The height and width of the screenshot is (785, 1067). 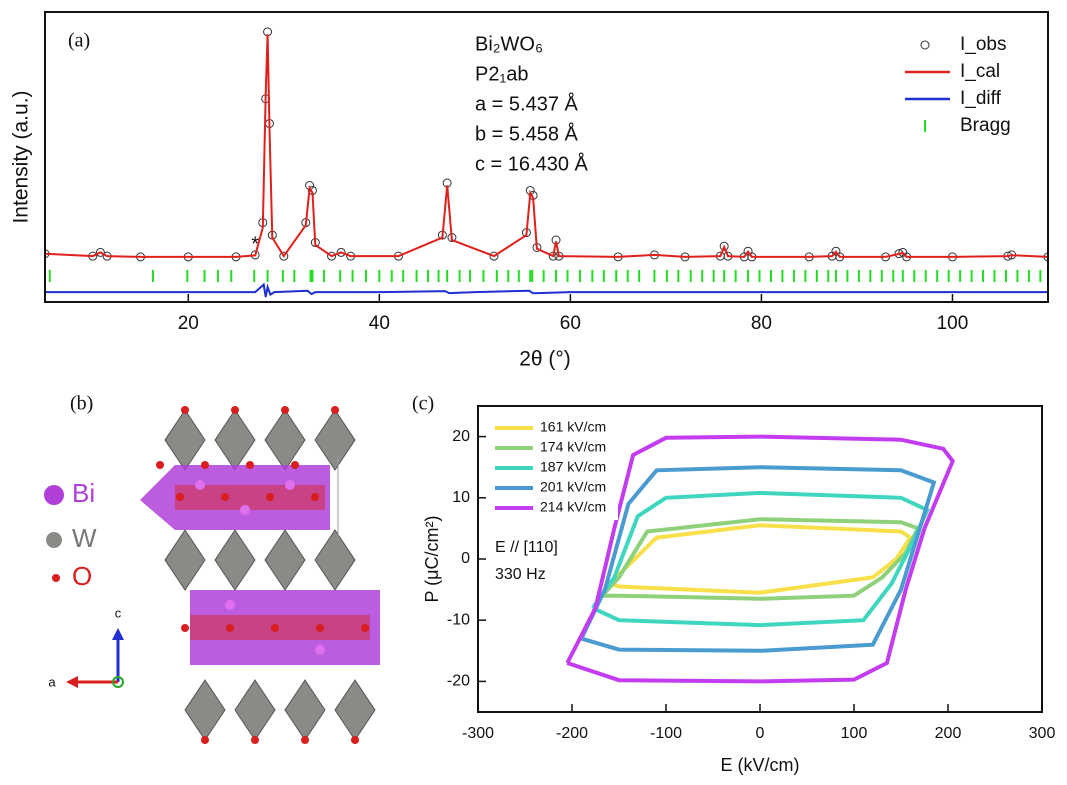 I want to click on x-axis-label: E (kV/cm), so click(x=760, y=765).